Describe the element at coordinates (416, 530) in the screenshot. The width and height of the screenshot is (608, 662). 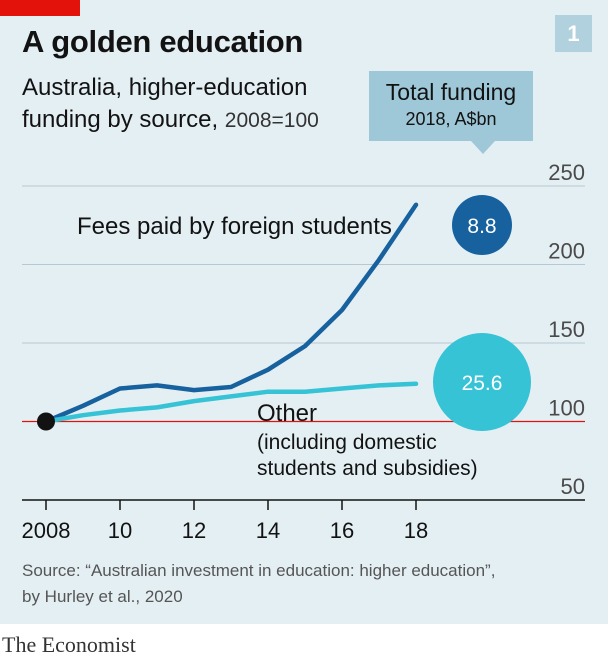
I see `x-tick-label: 18` at that location.